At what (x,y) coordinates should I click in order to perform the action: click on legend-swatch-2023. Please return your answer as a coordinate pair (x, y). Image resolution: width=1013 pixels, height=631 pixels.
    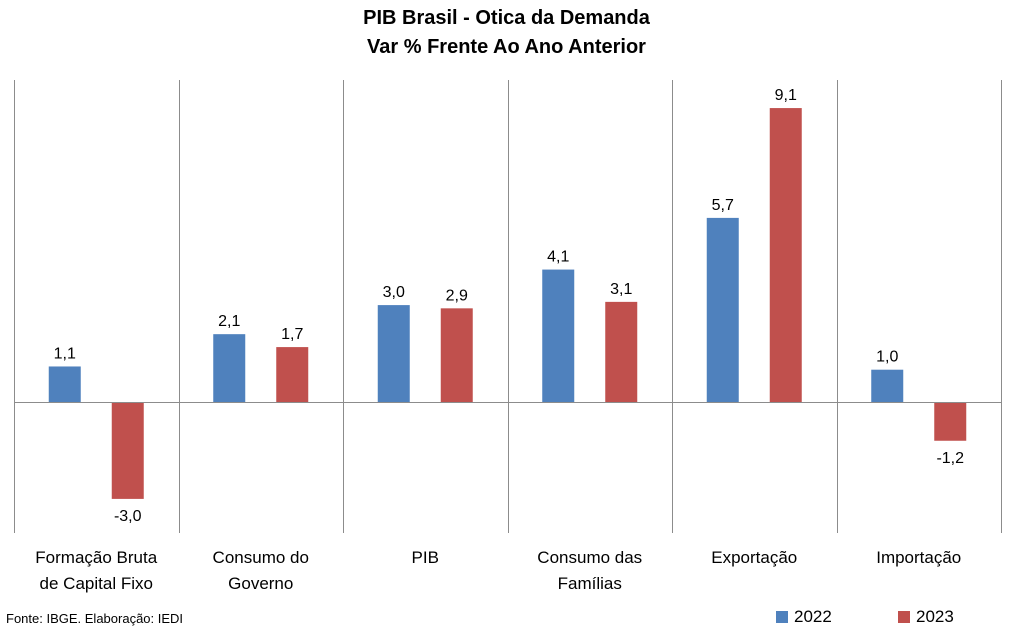
    Looking at the image, I should click on (904, 617).